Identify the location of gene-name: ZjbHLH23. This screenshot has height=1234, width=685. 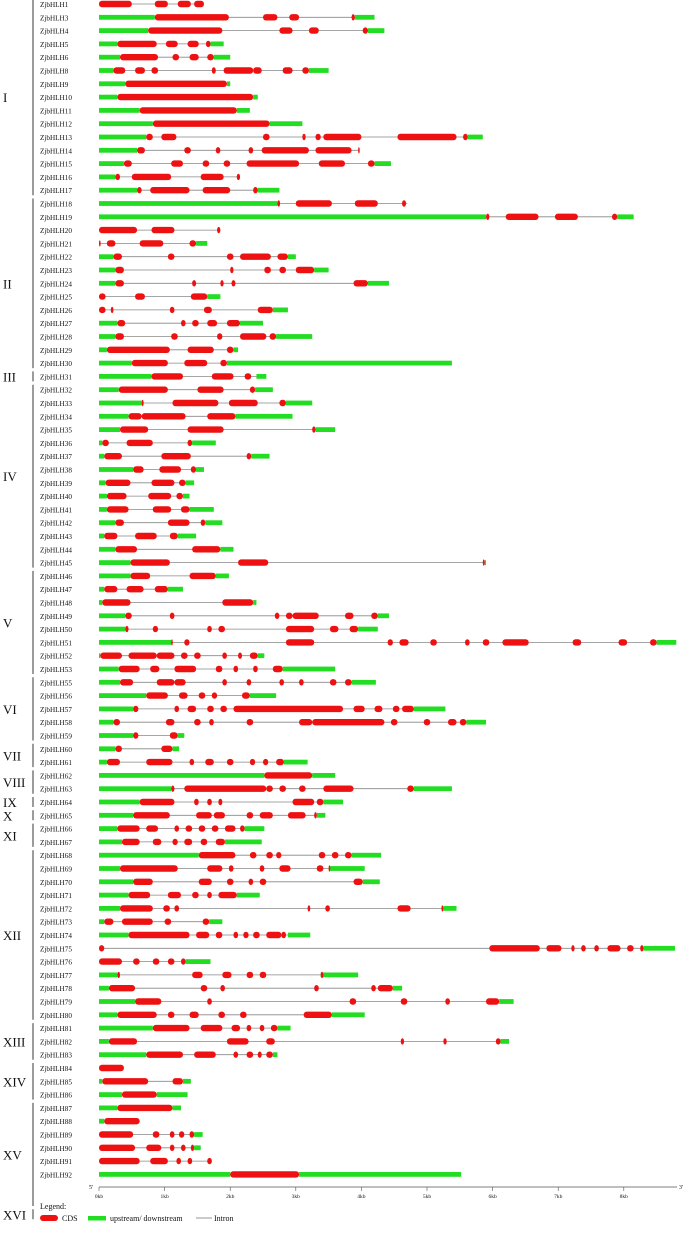
(56, 271).